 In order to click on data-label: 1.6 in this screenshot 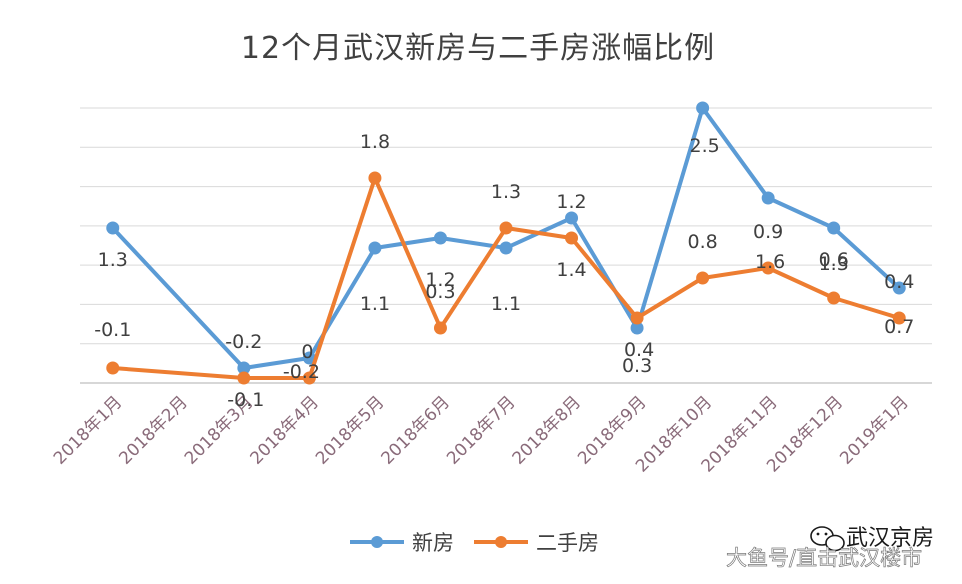, I will do `click(770, 262)`.